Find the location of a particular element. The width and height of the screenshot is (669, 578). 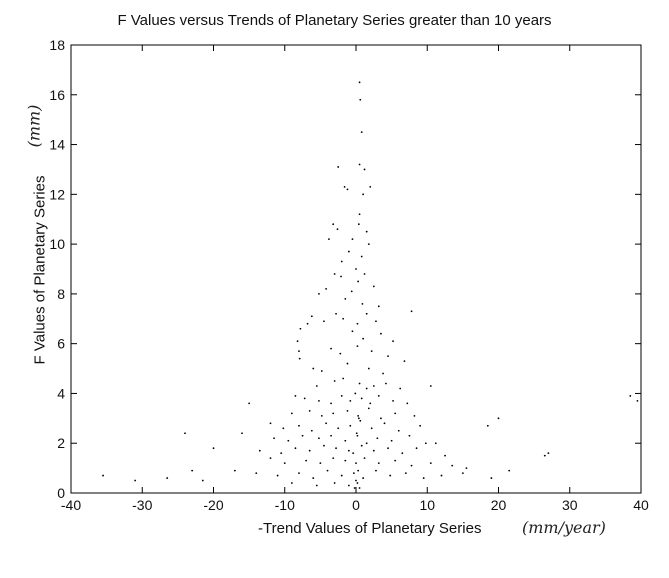

x-tick-label: 10 is located at coordinates (427, 505).